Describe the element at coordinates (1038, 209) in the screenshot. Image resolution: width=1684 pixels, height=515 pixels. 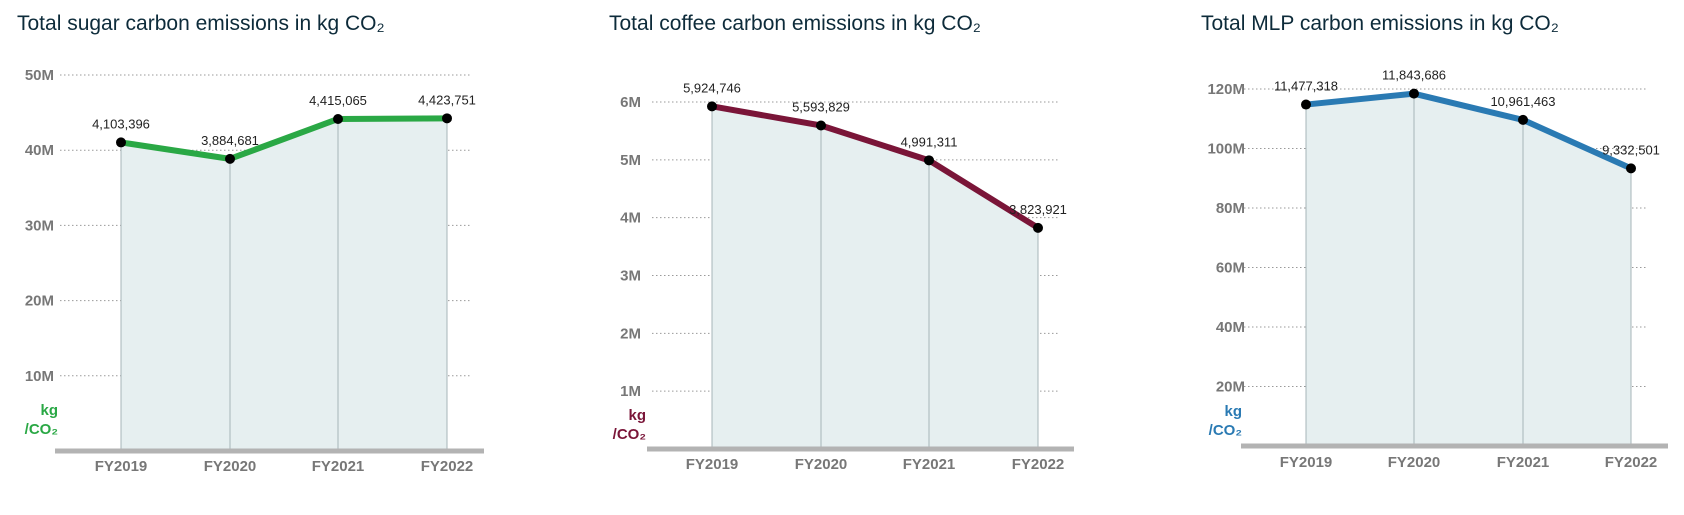
I see `coffee-data-label: 3,823,921` at that location.